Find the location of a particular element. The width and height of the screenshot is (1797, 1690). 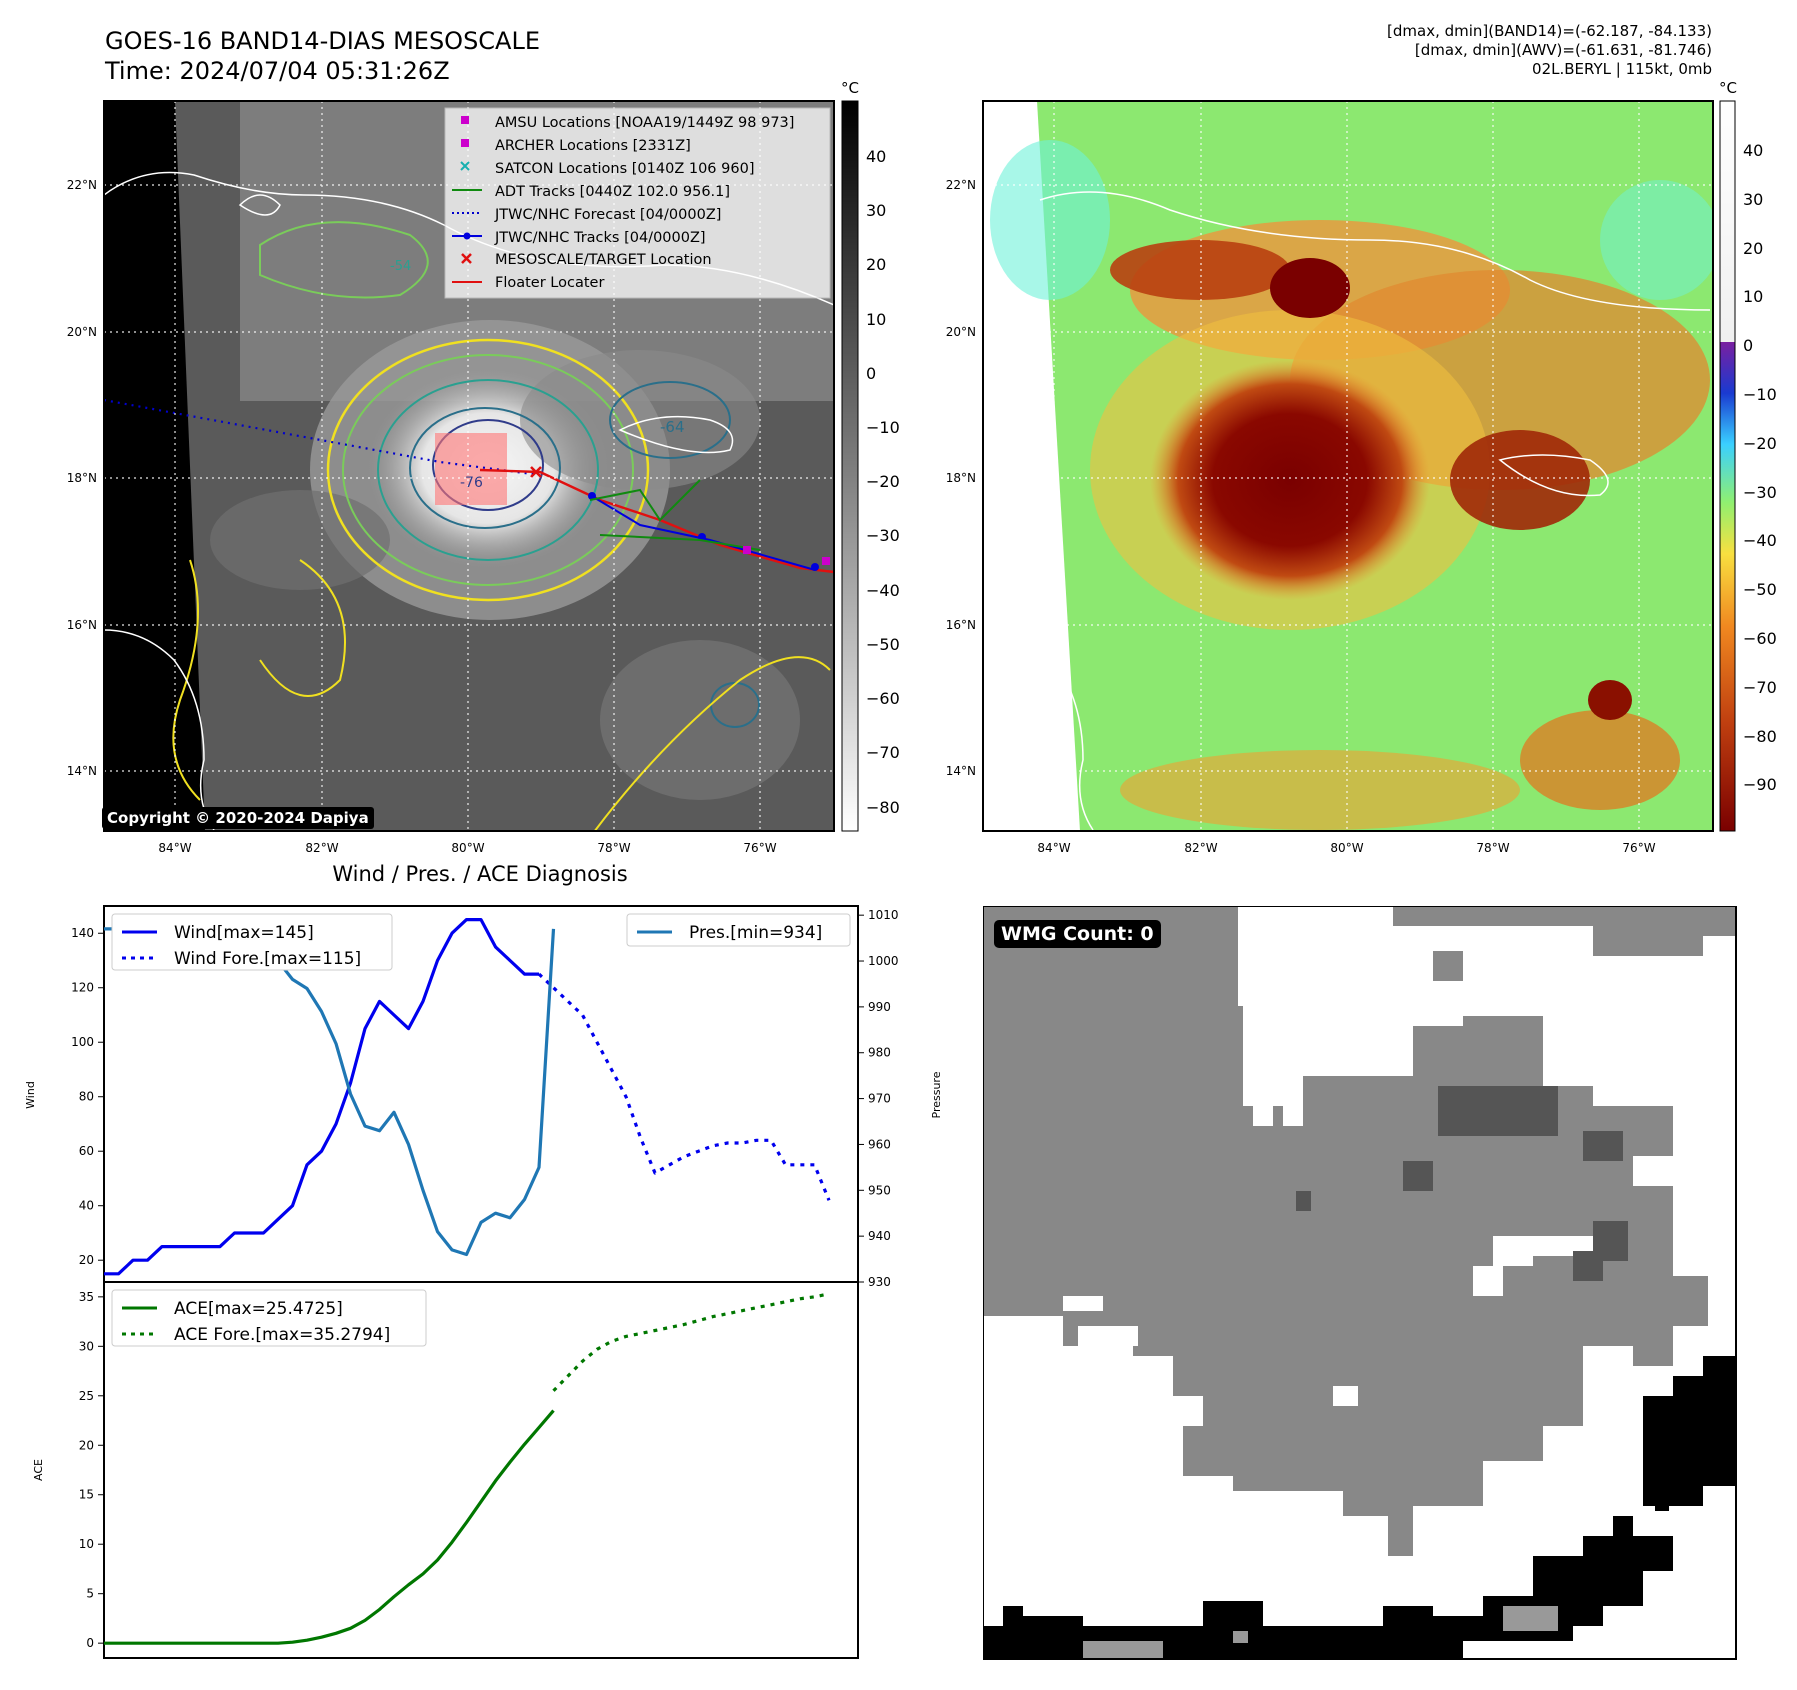

ace-ytick-label: 30 is located at coordinates (86, 1346).